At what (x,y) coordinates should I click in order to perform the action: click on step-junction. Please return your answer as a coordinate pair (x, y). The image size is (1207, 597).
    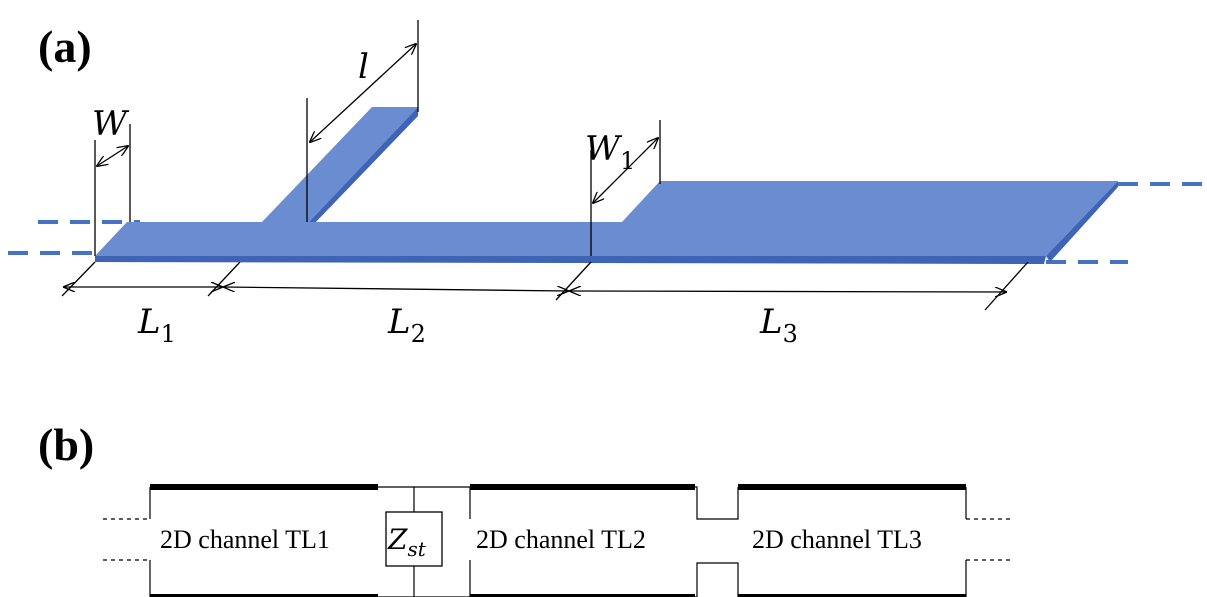
    Looking at the image, I should click on (717, 541).